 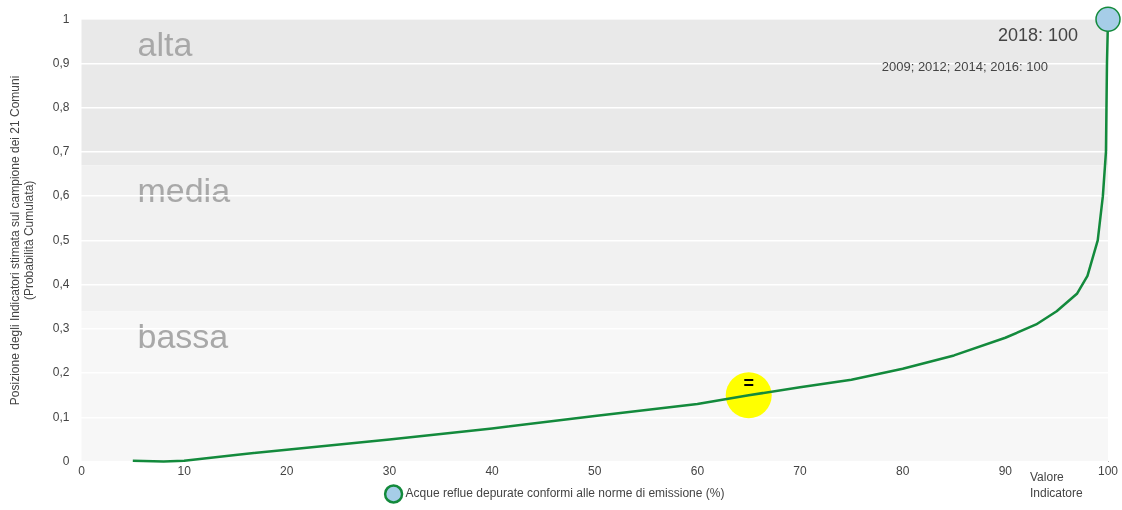 What do you see at coordinates (61, 372) in the screenshot?
I see `y-tick-label: 0,2` at bounding box center [61, 372].